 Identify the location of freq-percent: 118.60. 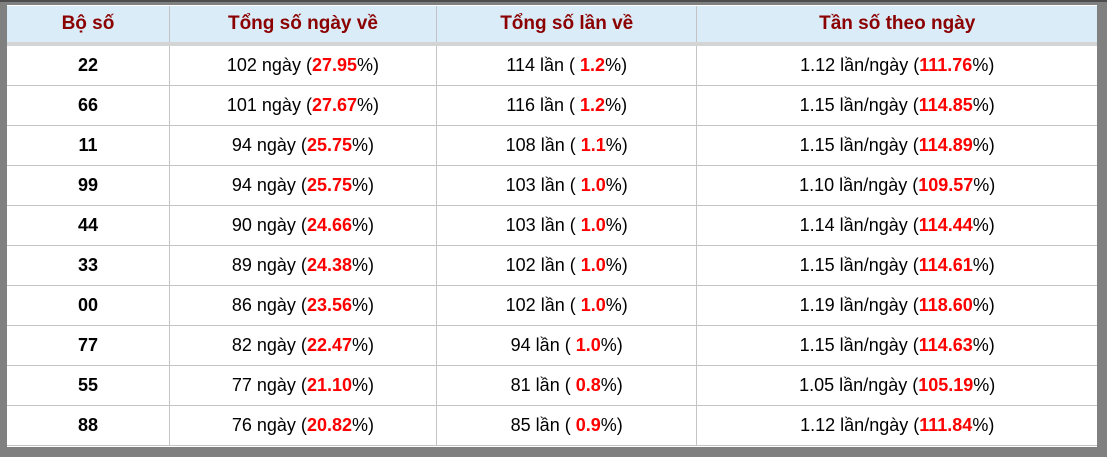
(945, 305).